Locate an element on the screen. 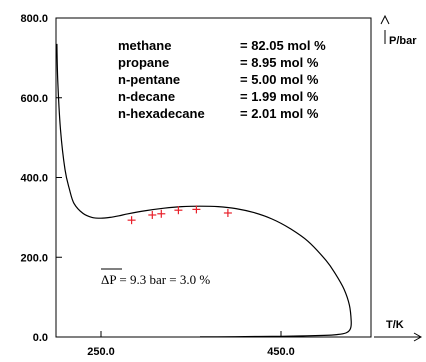 This screenshot has width=426, height=362. component-name: propane is located at coordinates (143, 62).